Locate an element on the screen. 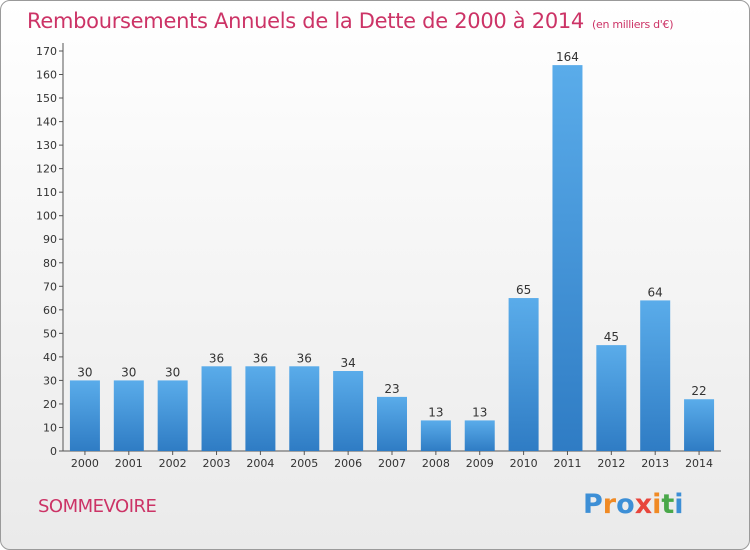 This screenshot has width=750, height=550. y-tick-label: 90 is located at coordinates (50, 239).